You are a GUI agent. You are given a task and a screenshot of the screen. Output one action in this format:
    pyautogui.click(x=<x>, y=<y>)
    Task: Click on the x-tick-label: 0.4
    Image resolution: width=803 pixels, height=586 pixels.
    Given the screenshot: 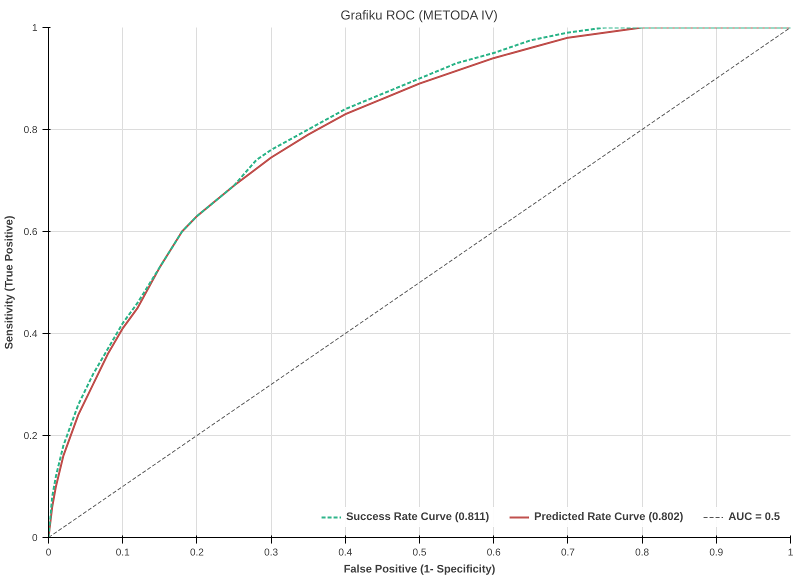 What is the action you would take?
    pyautogui.click(x=345, y=553)
    